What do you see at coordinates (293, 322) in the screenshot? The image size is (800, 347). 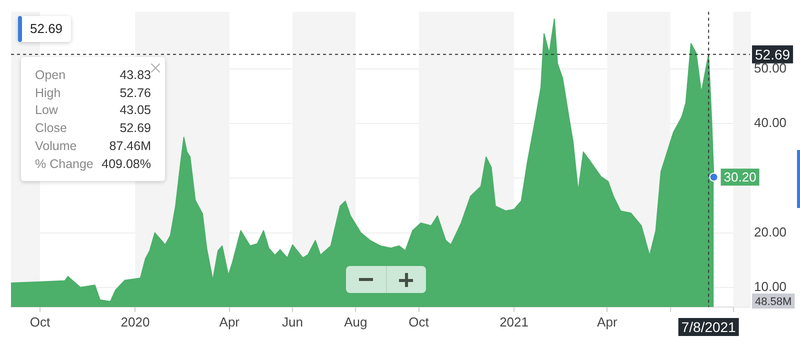 I see `x-tick-label: Jun` at bounding box center [293, 322].